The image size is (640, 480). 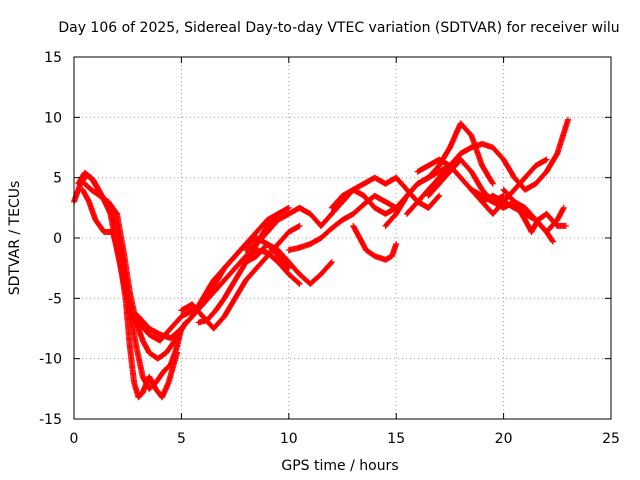 What do you see at coordinates (57, 239) in the screenshot?
I see `y-tick-label: 0` at bounding box center [57, 239].